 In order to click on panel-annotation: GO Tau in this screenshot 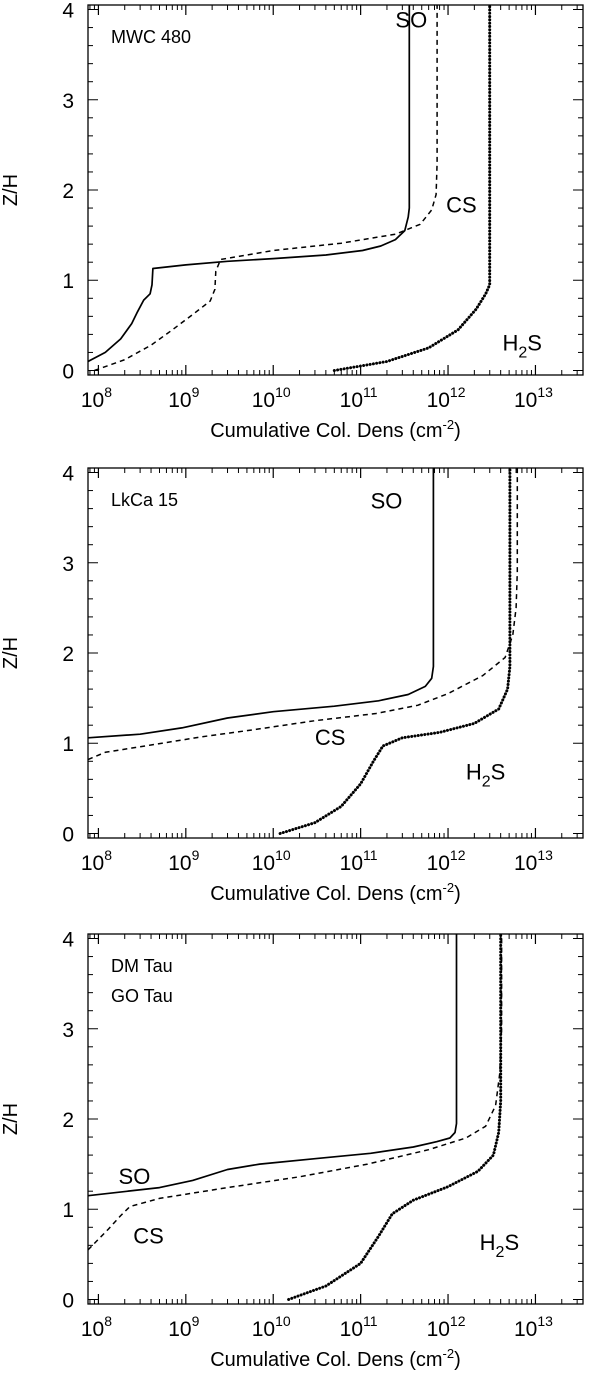, I will do `click(142, 996)`.